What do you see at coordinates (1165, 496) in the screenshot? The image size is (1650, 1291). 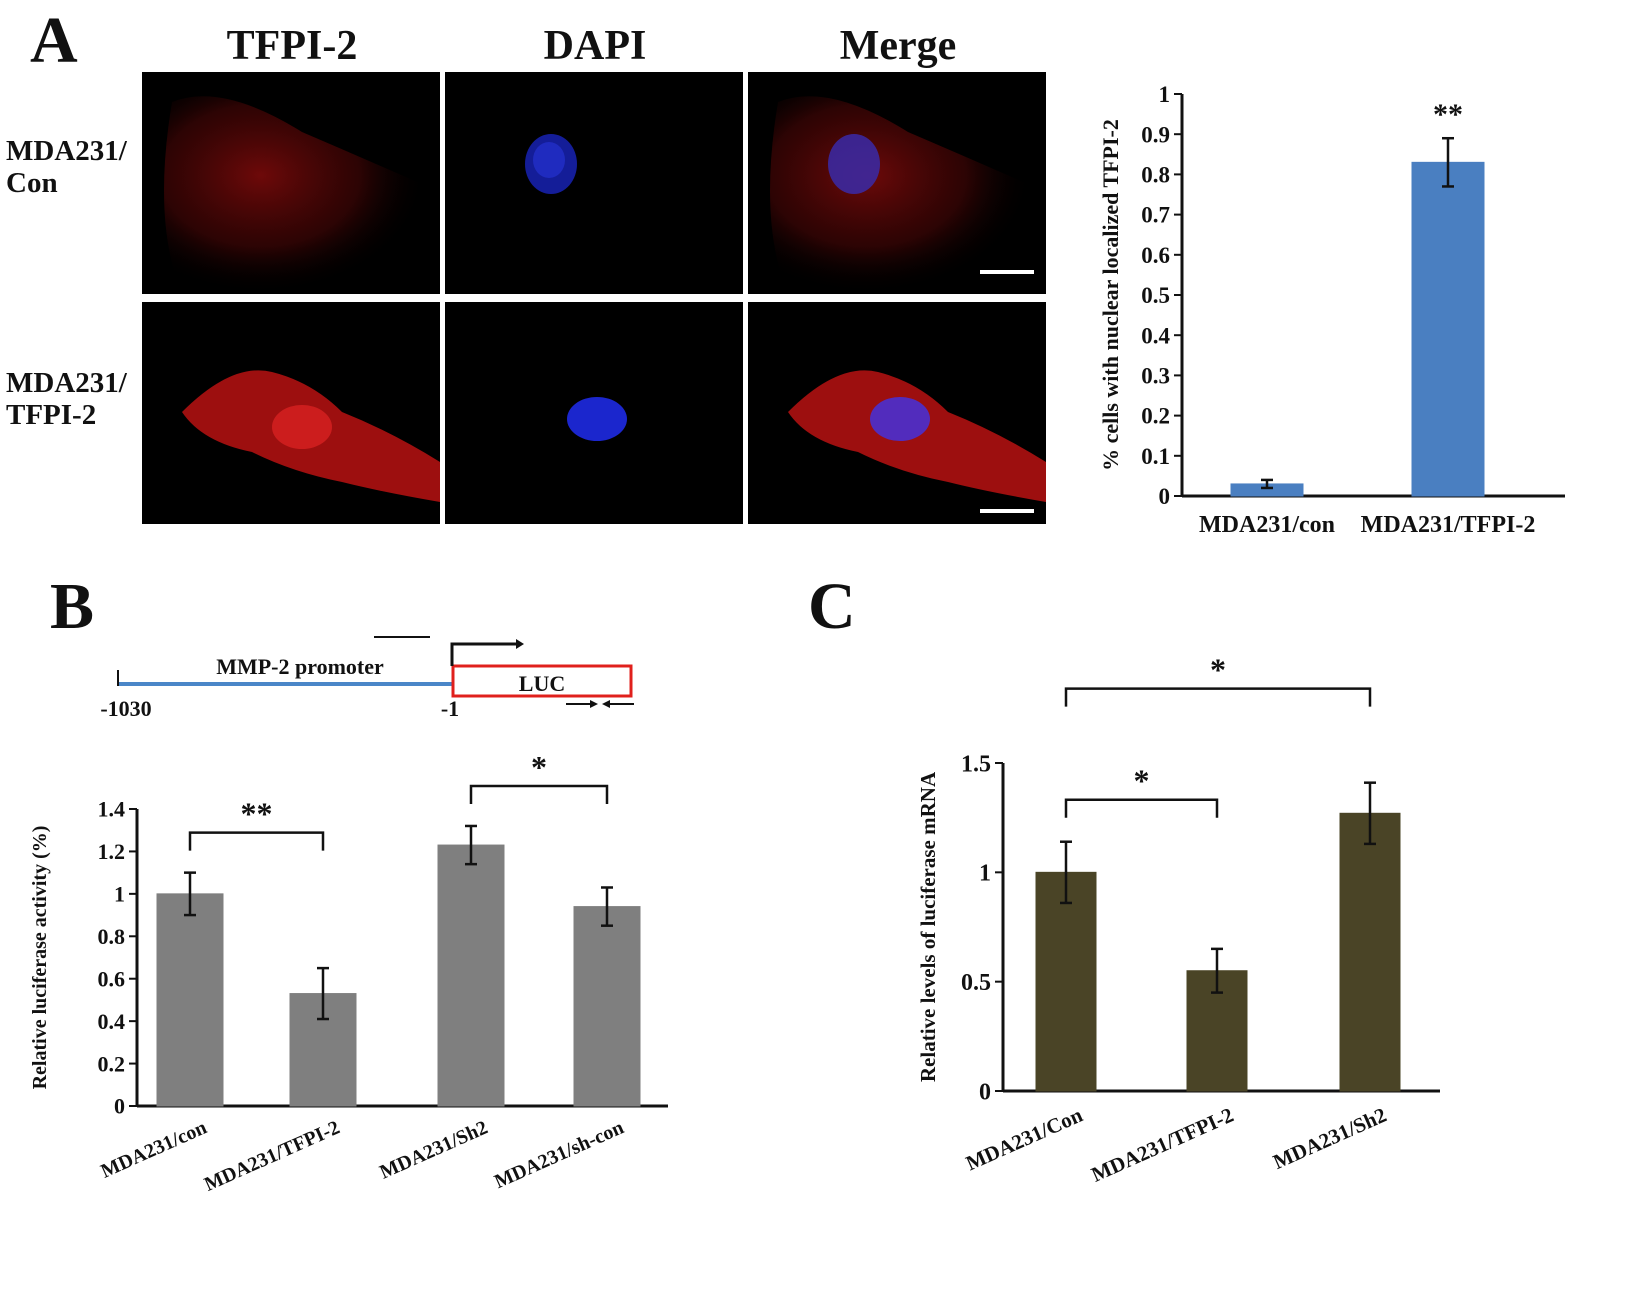 I see `chart-a-y-tick-label: 0` at bounding box center [1165, 496].